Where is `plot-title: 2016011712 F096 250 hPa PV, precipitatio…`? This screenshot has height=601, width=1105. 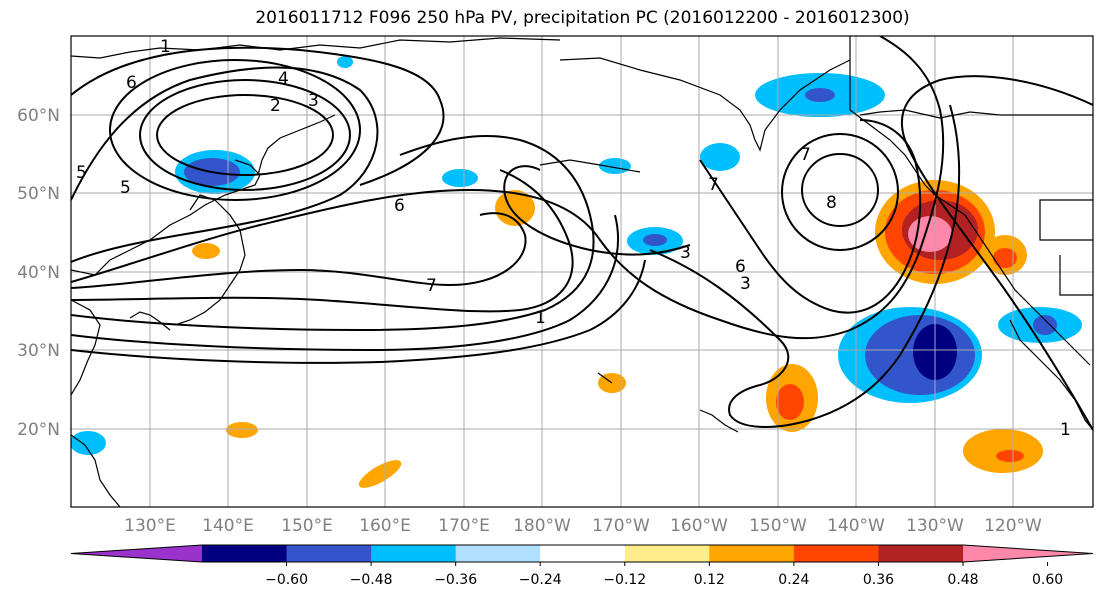
plot-title: 2016011712 F096 250 hPa PV, precipitatio… is located at coordinates (582, 18).